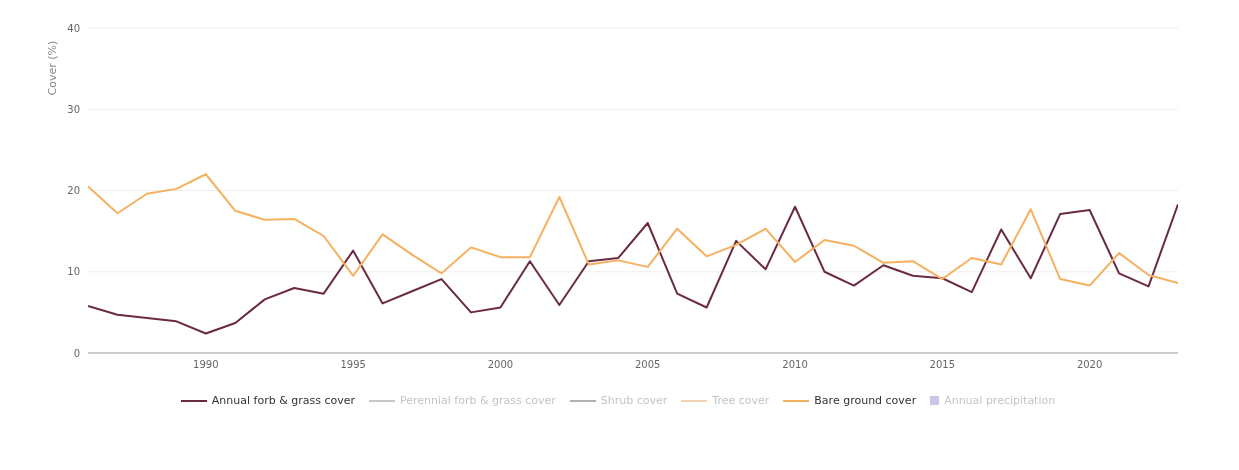 The width and height of the screenshot is (1239, 470). What do you see at coordinates (478, 400) in the screenshot?
I see `legend-label: Perennial forb & grass cover` at bounding box center [478, 400].